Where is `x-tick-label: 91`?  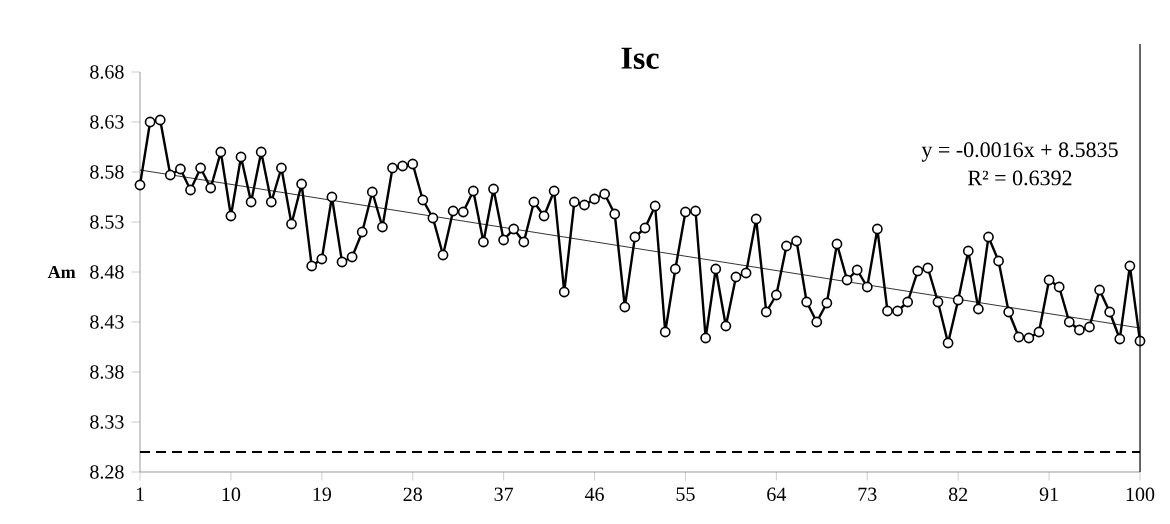 x-tick-label: 91 is located at coordinates (1048, 494).